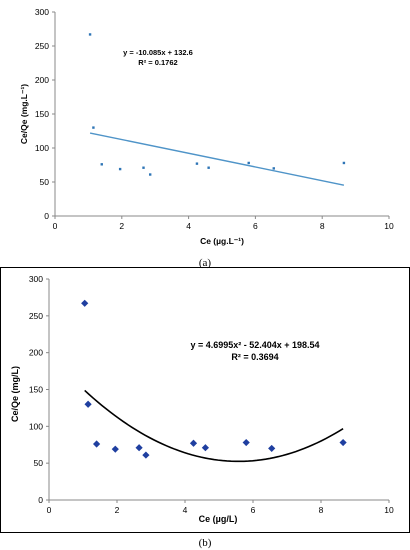  What do you see at coordinates (389, 226) in the screenshot?
I see `chart-a-x-tick-label: 10` at bounding box center [389, 226].